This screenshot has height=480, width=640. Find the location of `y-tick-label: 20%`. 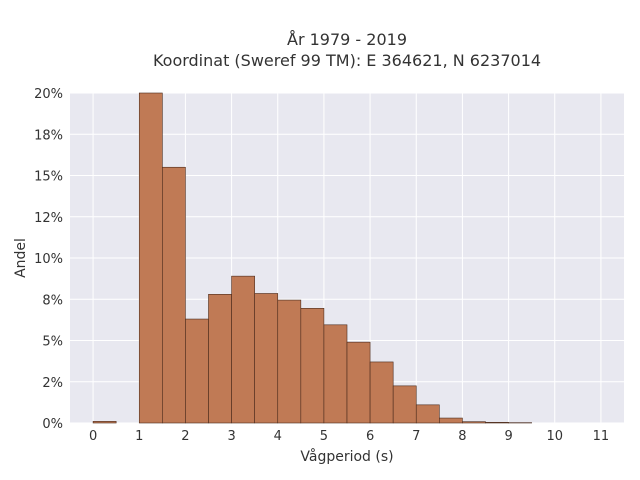

y-tick-label: 20% is located at coordinates (48, 94).